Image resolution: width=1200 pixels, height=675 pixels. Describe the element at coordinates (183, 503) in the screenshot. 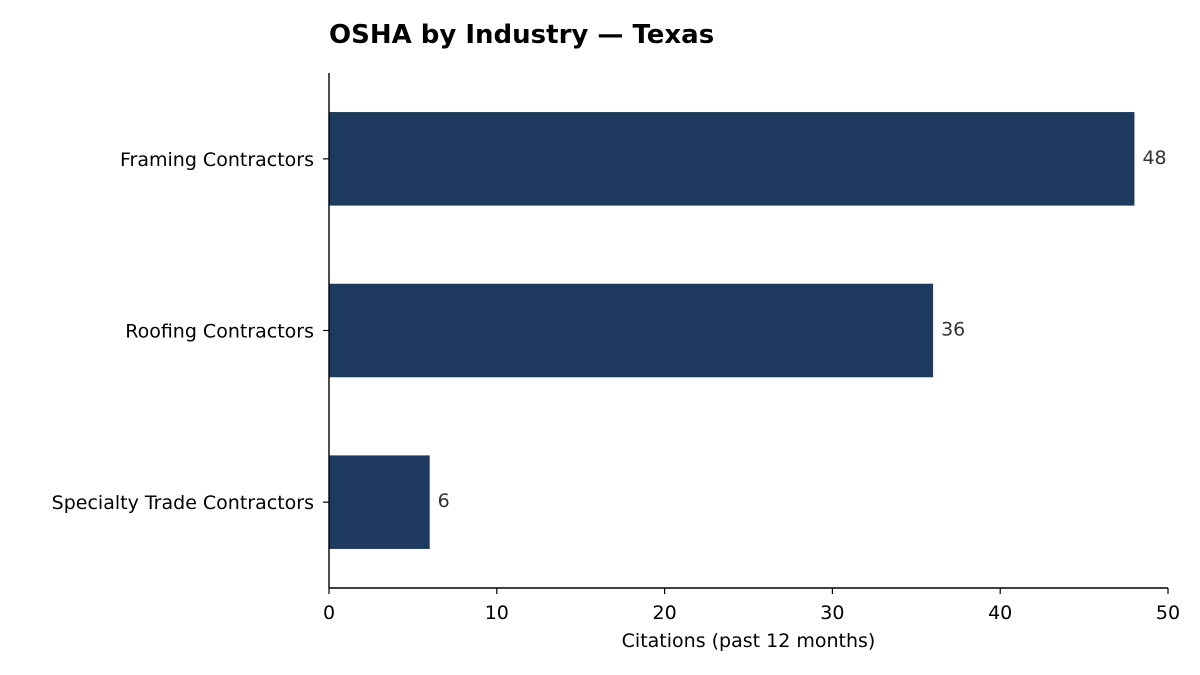

I see `category-label-2: Specialty Trade Contractors` at that location.